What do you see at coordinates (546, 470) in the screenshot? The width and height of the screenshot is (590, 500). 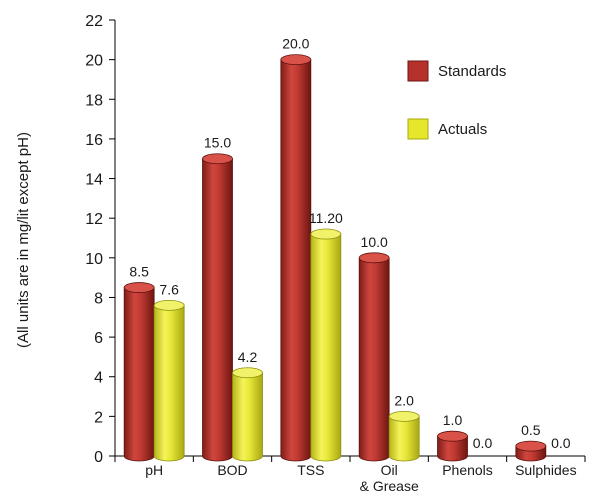 I see `x-category-label: Sulphides` at bounding box center [546, 470].